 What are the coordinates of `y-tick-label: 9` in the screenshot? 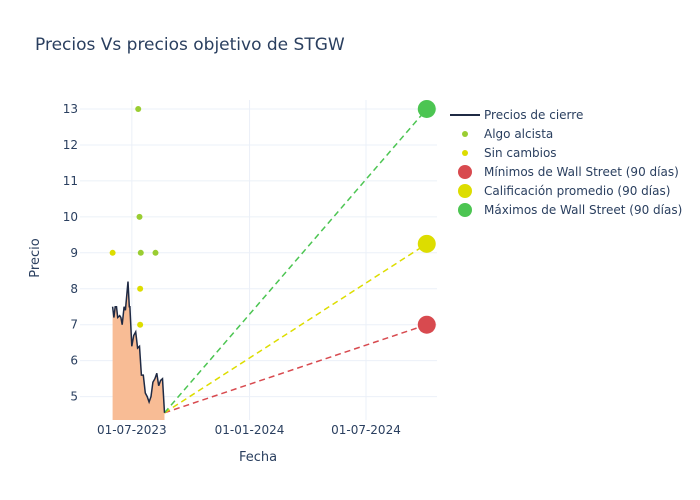 It's located at (74, 253).